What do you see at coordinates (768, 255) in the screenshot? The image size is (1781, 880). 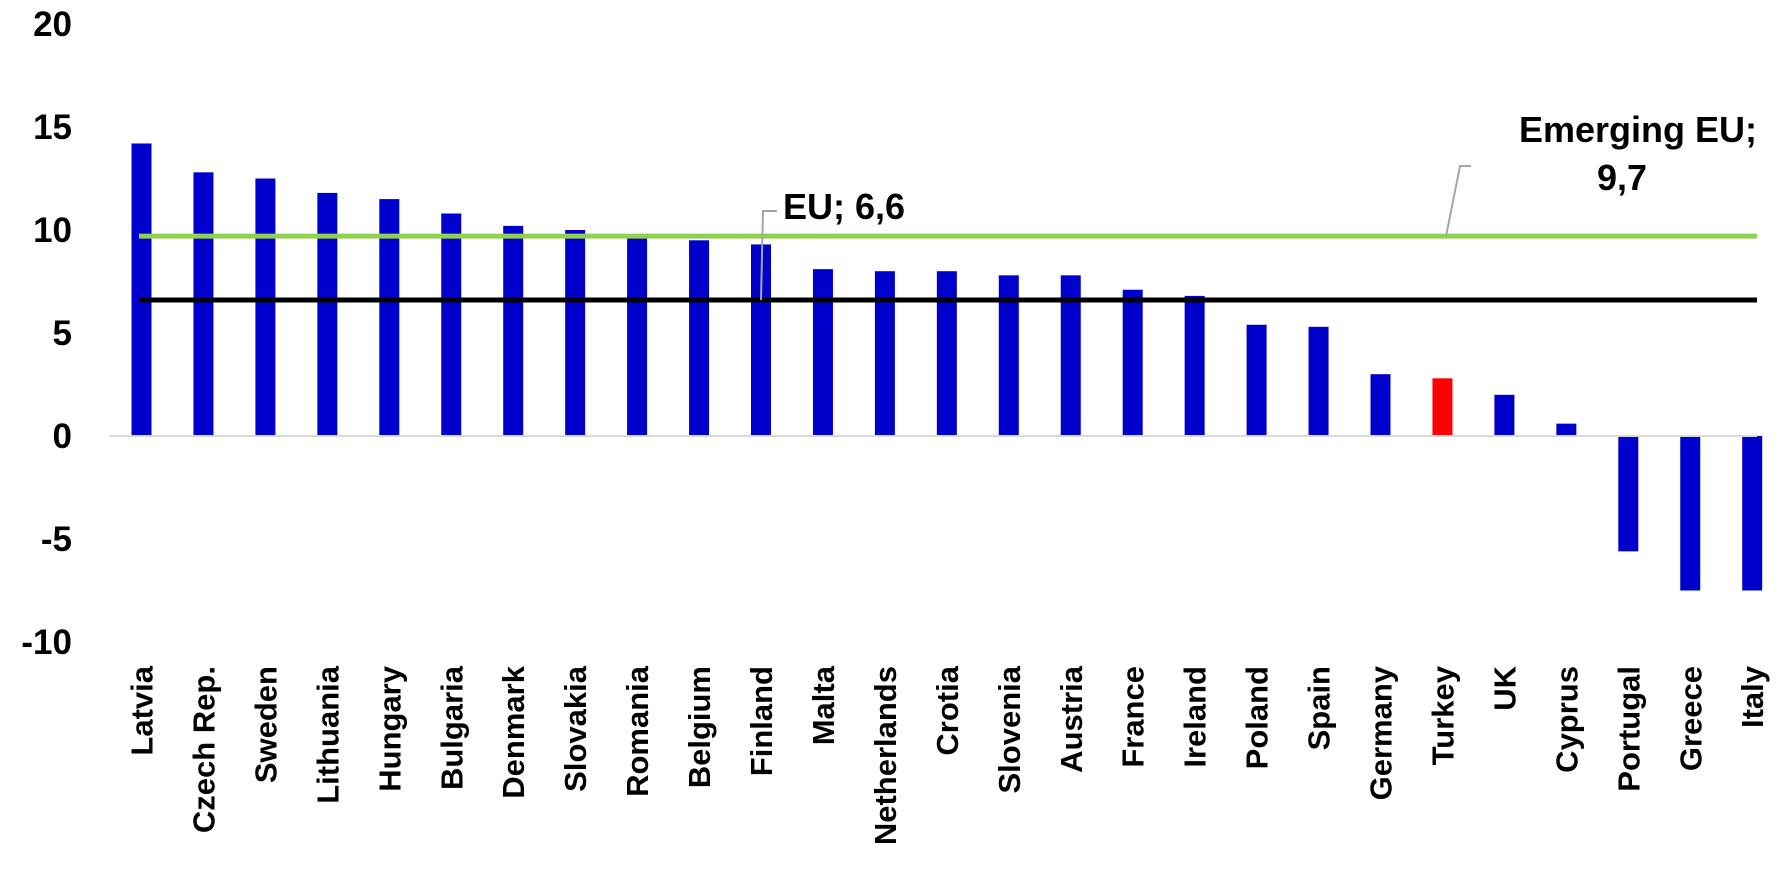 I see `eu-label-leader` at bounding box center [768, 255].